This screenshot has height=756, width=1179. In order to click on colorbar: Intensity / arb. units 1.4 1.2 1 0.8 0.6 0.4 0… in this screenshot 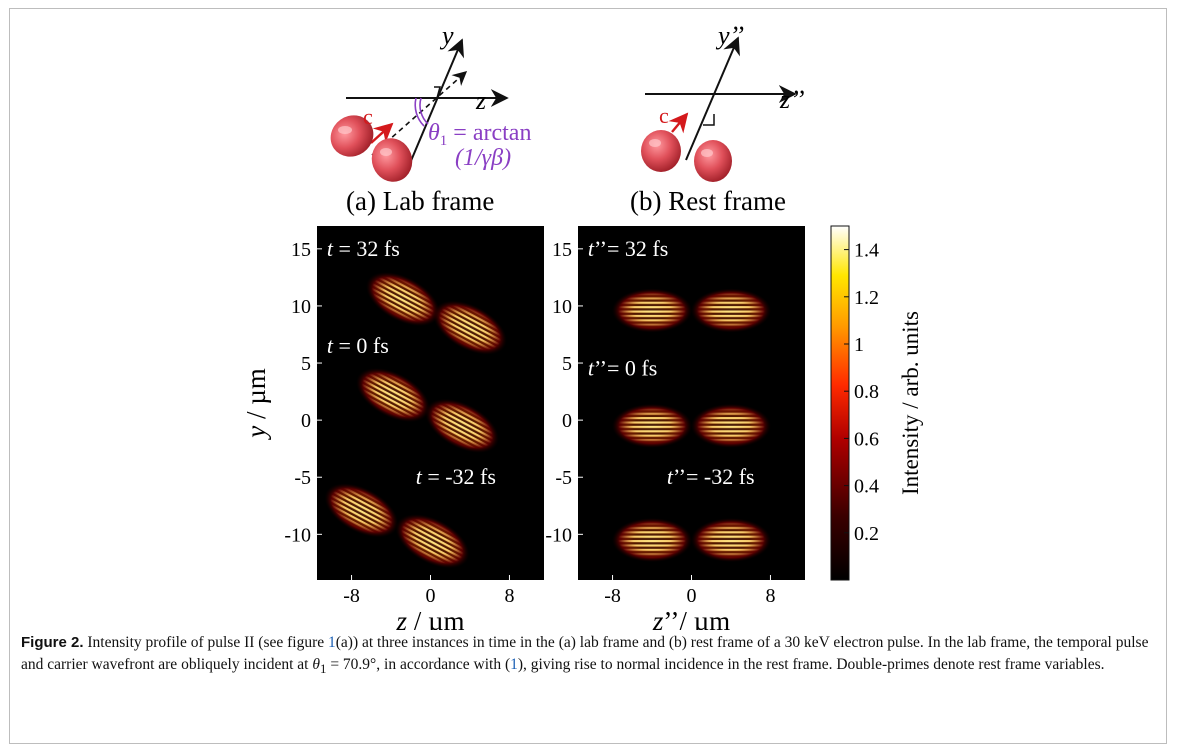, I will do `click(876, 403)`.